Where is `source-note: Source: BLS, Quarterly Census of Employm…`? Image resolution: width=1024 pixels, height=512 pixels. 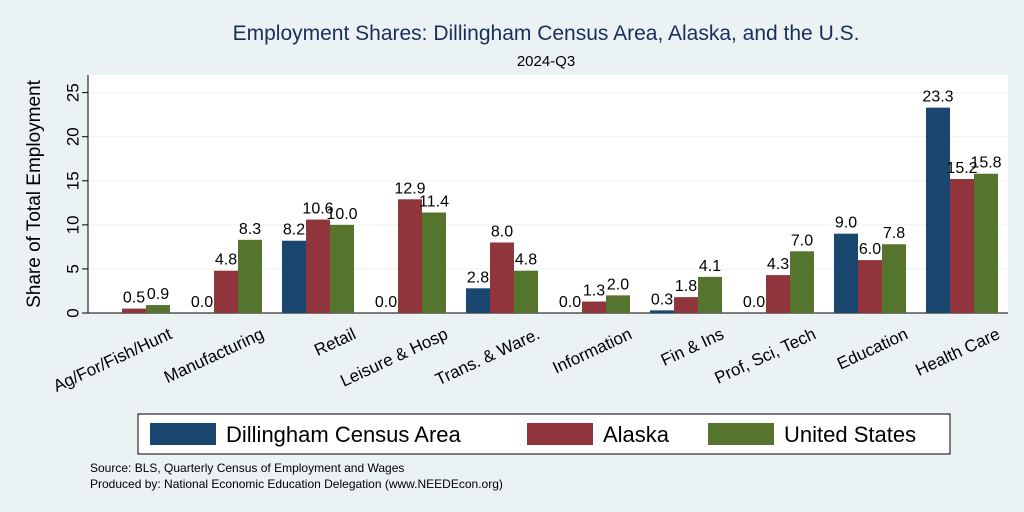 source-note: Source: BLS, Quarterly Census of Employm… is located at coordinates (247, 468).